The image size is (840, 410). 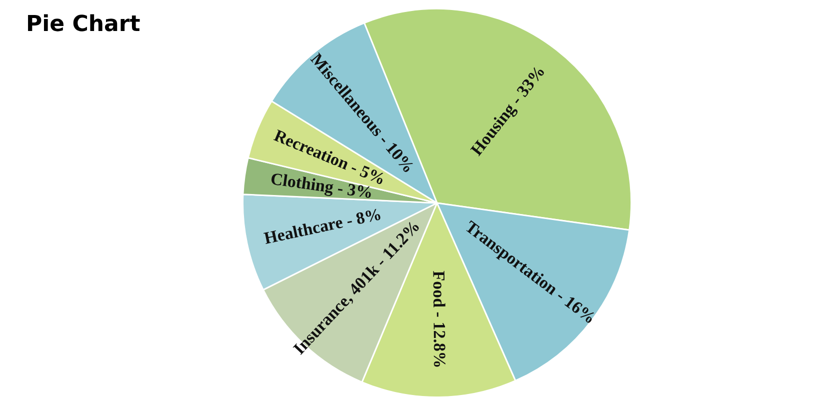 What do you see at coordinates (439, 319) in the screenshot?
I see `slice-label: Food - 12.8%` at bounding box center [439, 319].